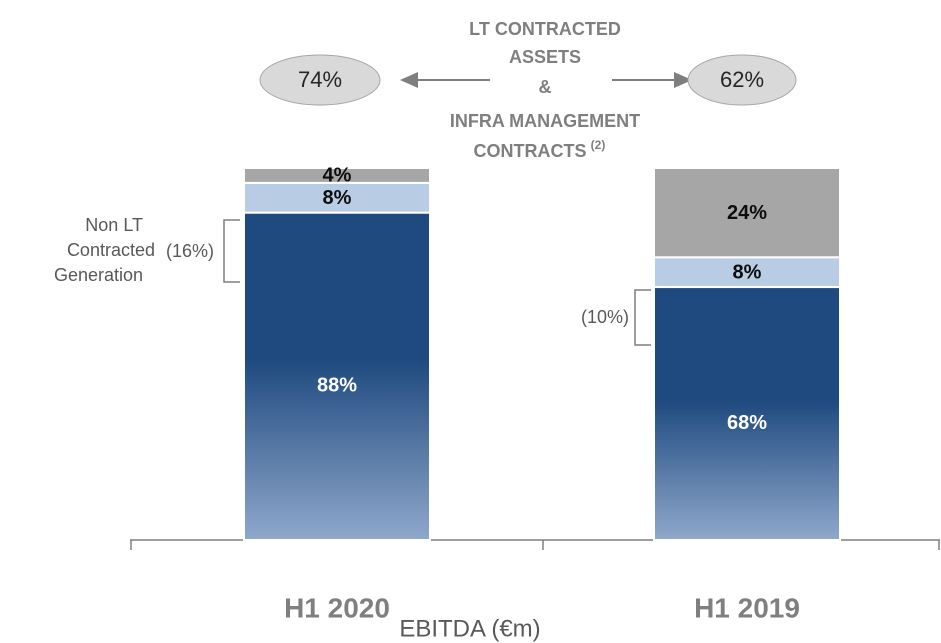 This screenshot has width=941, height=643. I want to click on value-label: 24%, so click(747, 213).